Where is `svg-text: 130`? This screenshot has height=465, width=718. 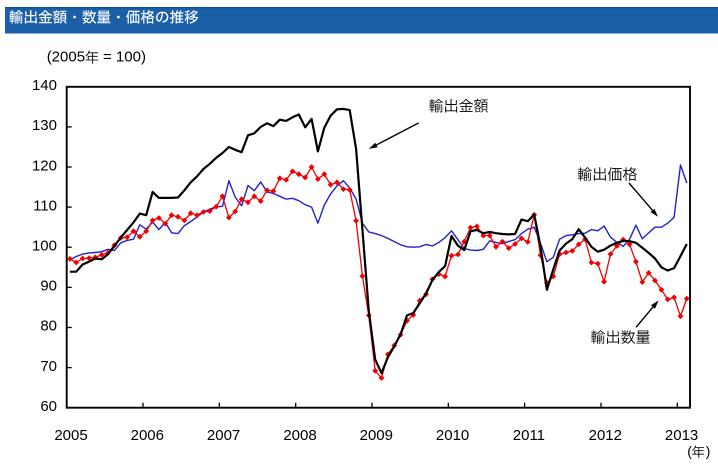 svg-text: 130 is located at coordinates (44, 125).